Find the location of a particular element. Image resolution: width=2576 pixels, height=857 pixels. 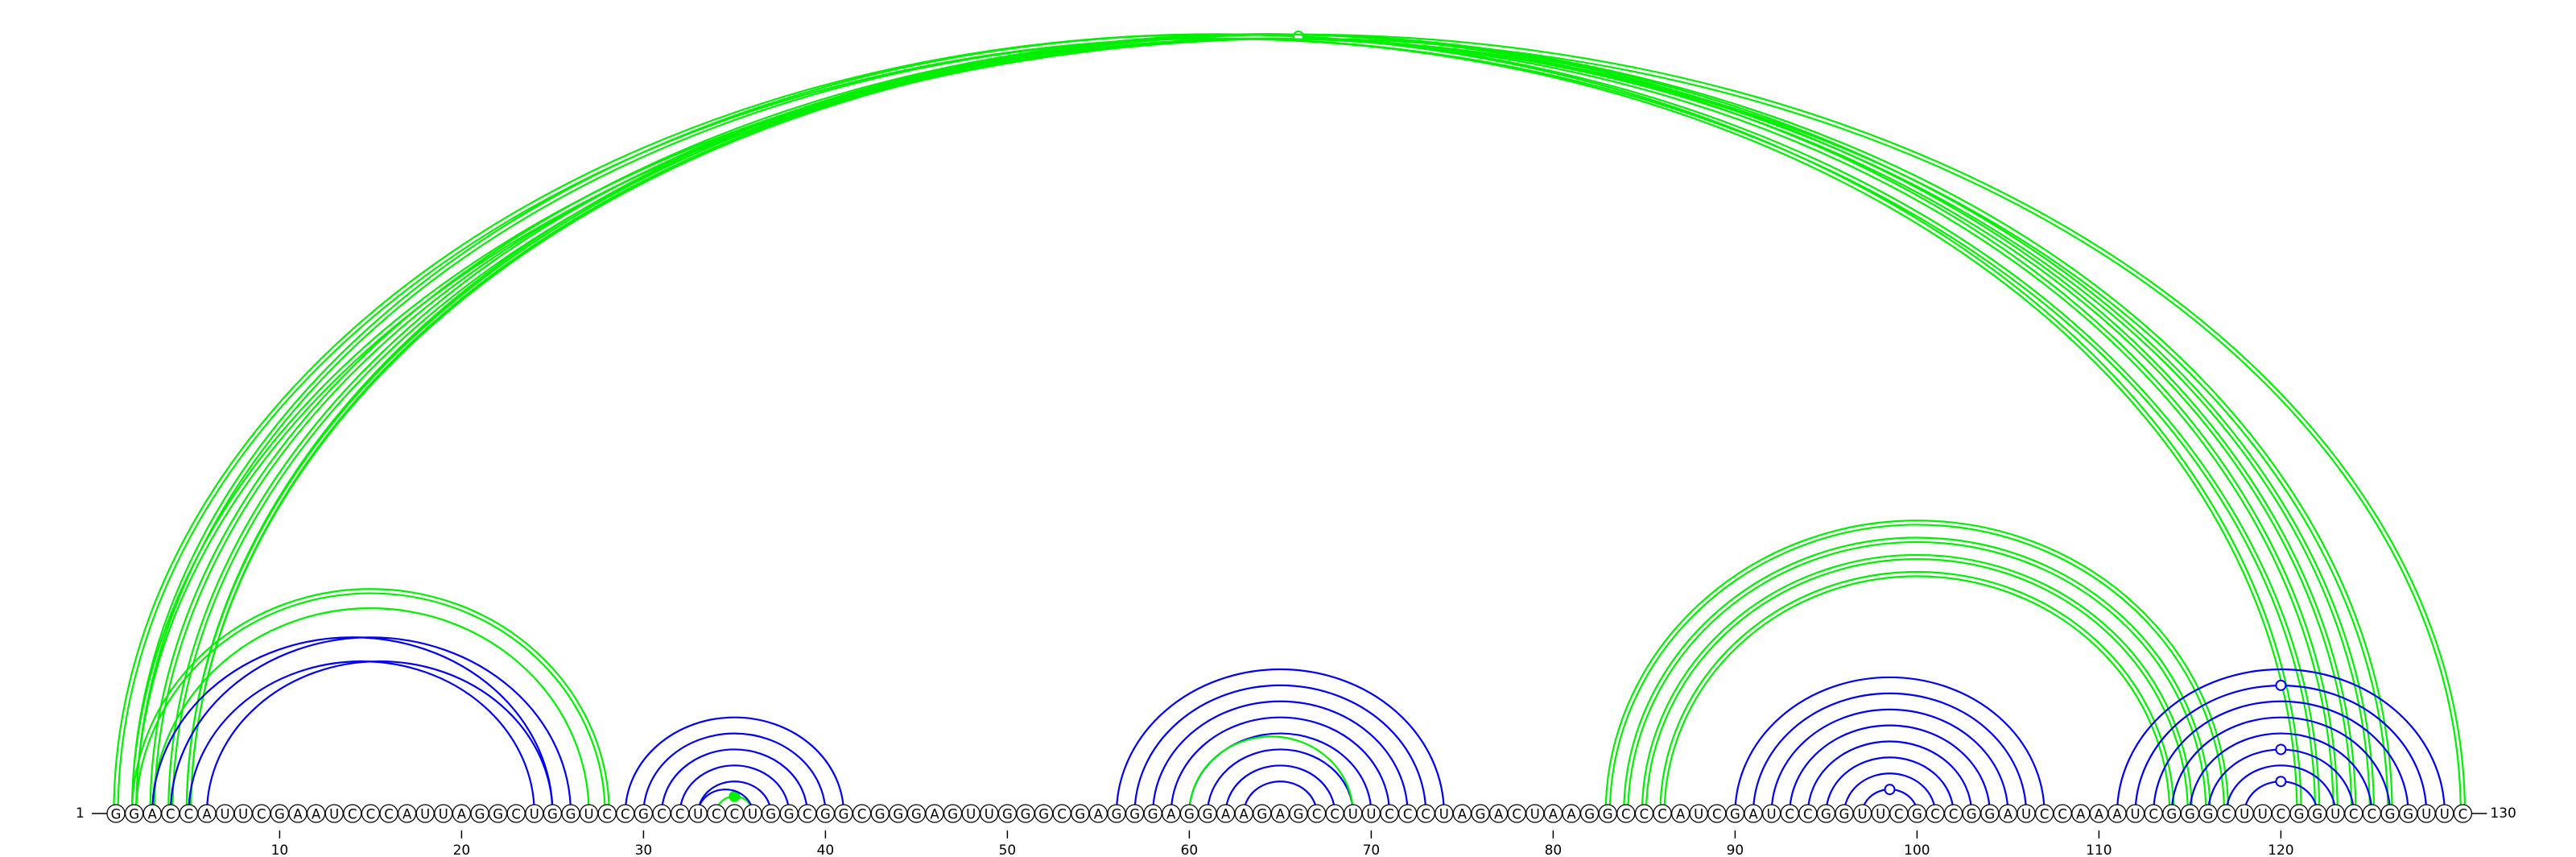

tick: 20 is located at coordinates (462, 843).